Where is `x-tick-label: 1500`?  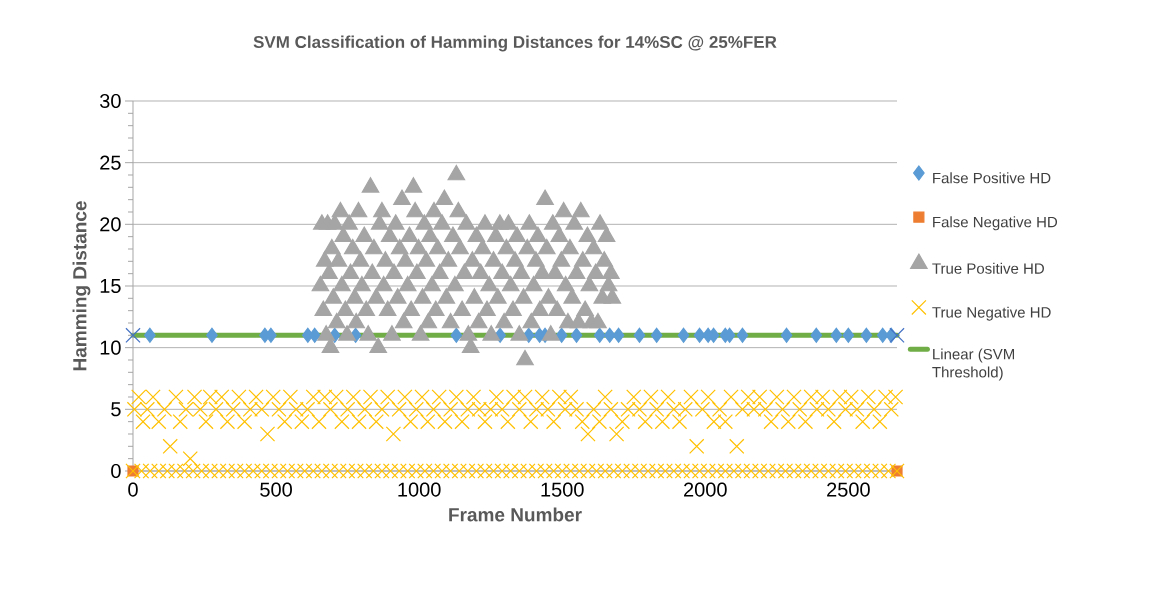
x-tick-label: 1500 is located at coordinates (562, 489).